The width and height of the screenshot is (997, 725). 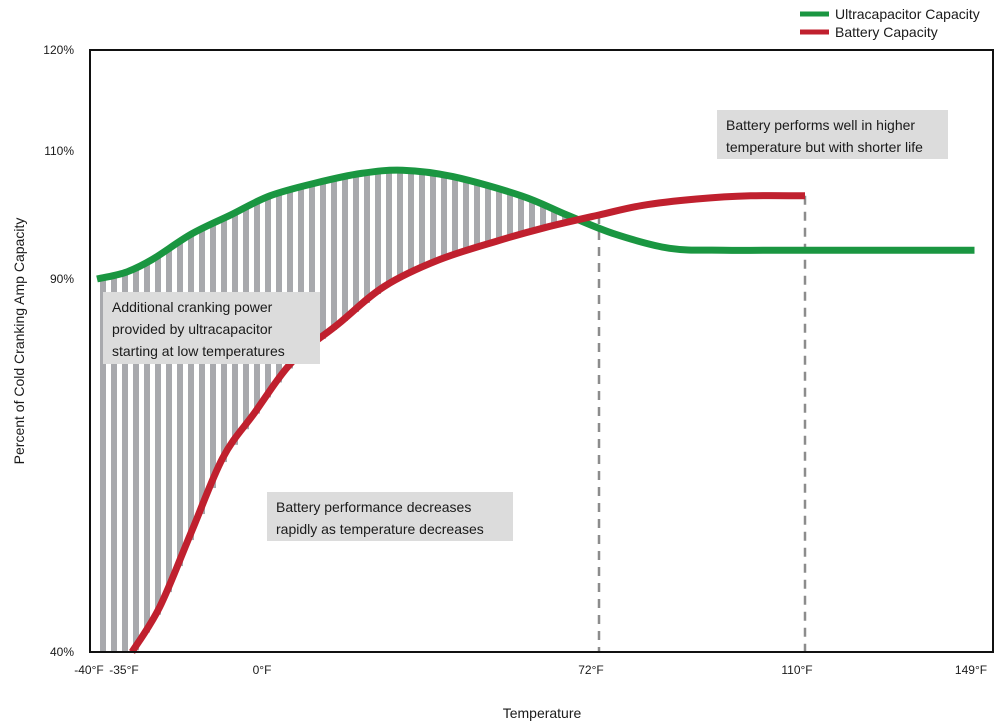 I want to click on y-tick-label: 110%, so click(x=59, y=151).